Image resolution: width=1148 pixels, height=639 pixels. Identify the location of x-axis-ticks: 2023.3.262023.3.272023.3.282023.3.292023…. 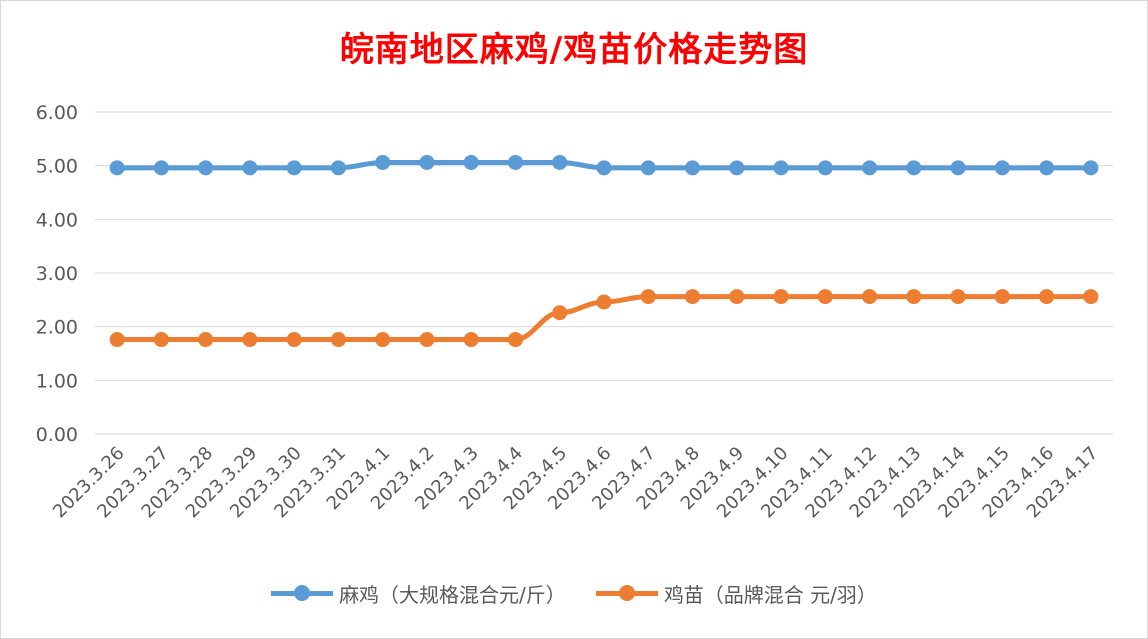
(575, 483).